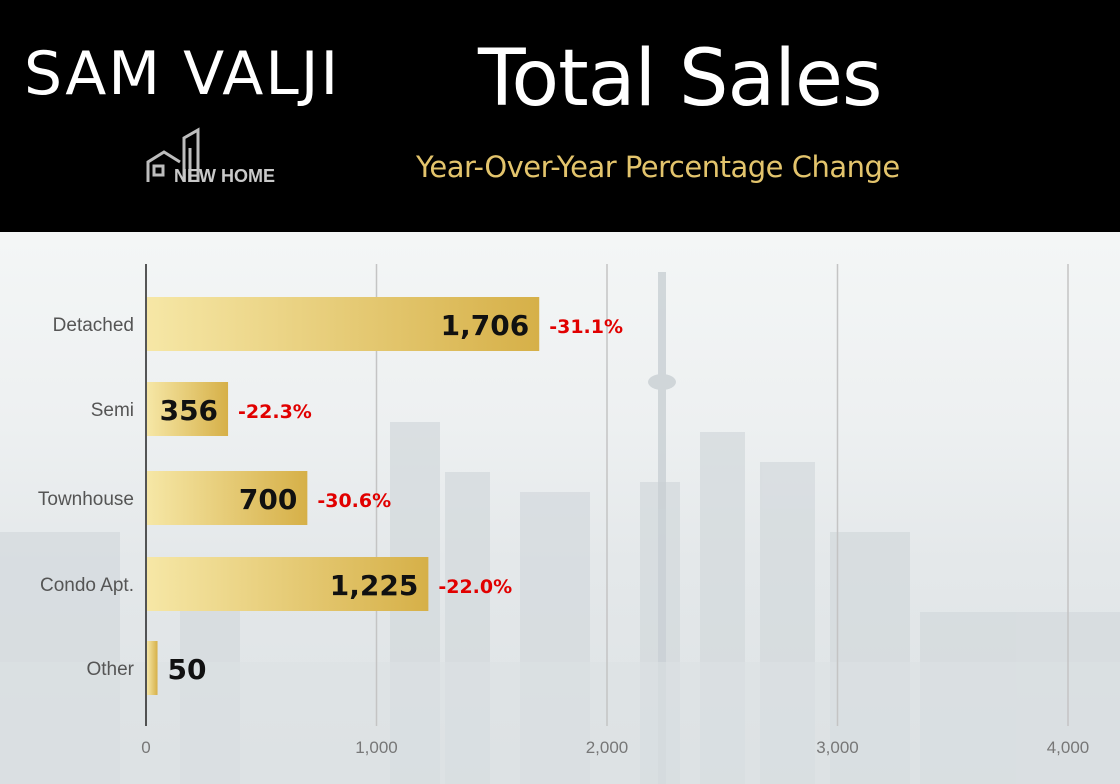 The width and height of the screenshot is (1120, 784). I want to click on x-tick-label: 1,000, so click(376, 747).